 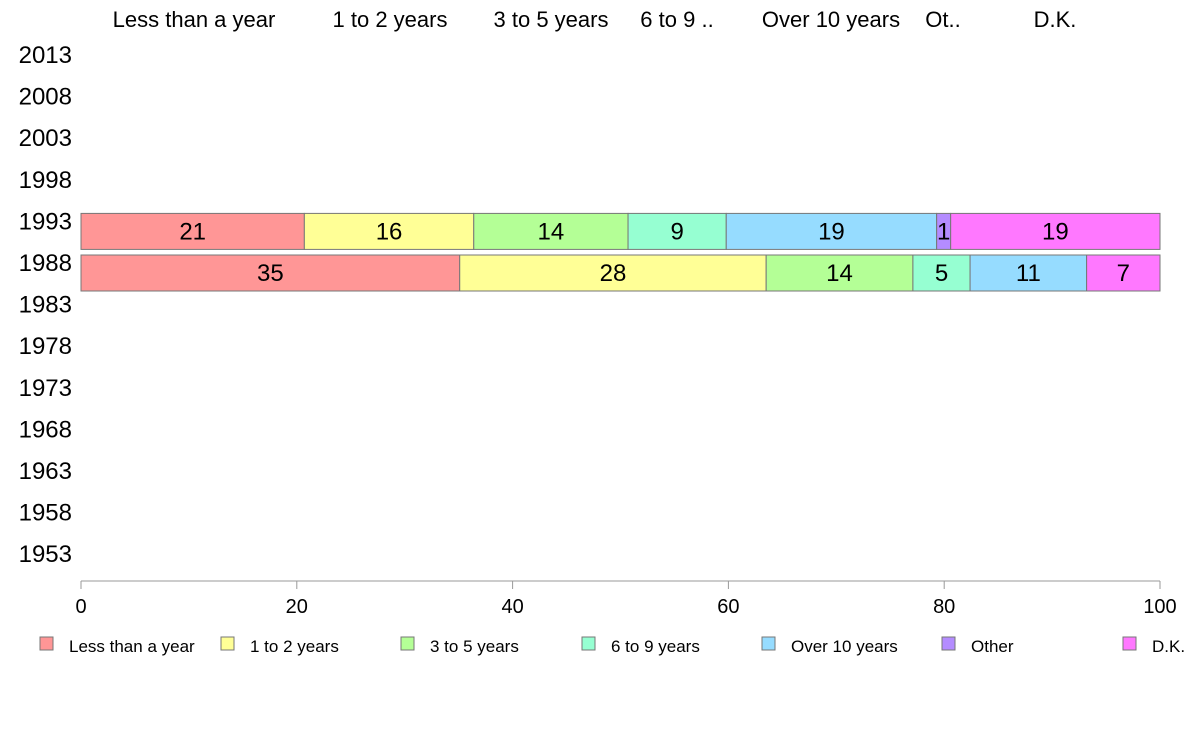 I want to click on x-tick-label: 20, so click(x=297, y=607).